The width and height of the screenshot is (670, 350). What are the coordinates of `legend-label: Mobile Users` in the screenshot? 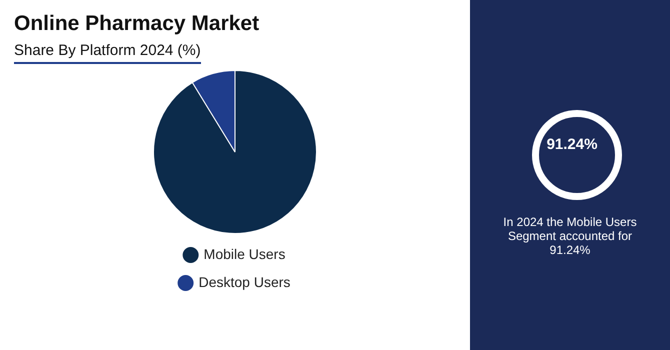 It's located at (245, 254).